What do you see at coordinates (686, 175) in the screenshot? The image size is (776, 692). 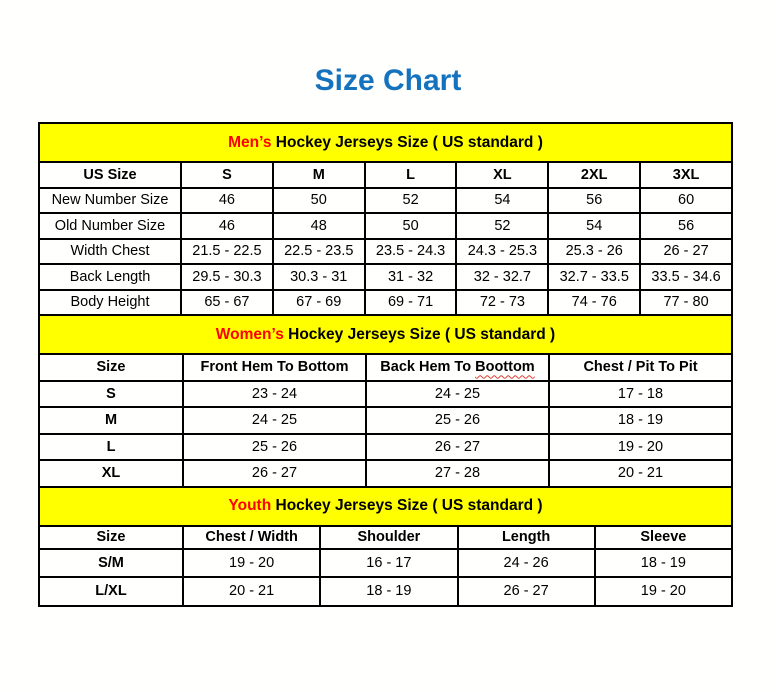 I see `column-header: 3XL` at bounding box center [686, 175].